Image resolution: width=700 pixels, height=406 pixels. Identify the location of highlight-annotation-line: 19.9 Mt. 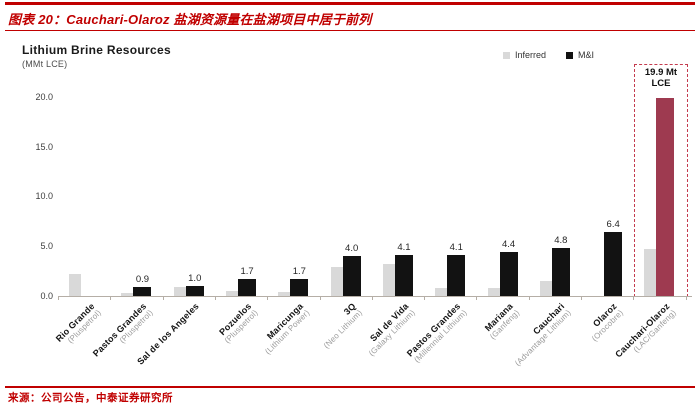
(661, 72).